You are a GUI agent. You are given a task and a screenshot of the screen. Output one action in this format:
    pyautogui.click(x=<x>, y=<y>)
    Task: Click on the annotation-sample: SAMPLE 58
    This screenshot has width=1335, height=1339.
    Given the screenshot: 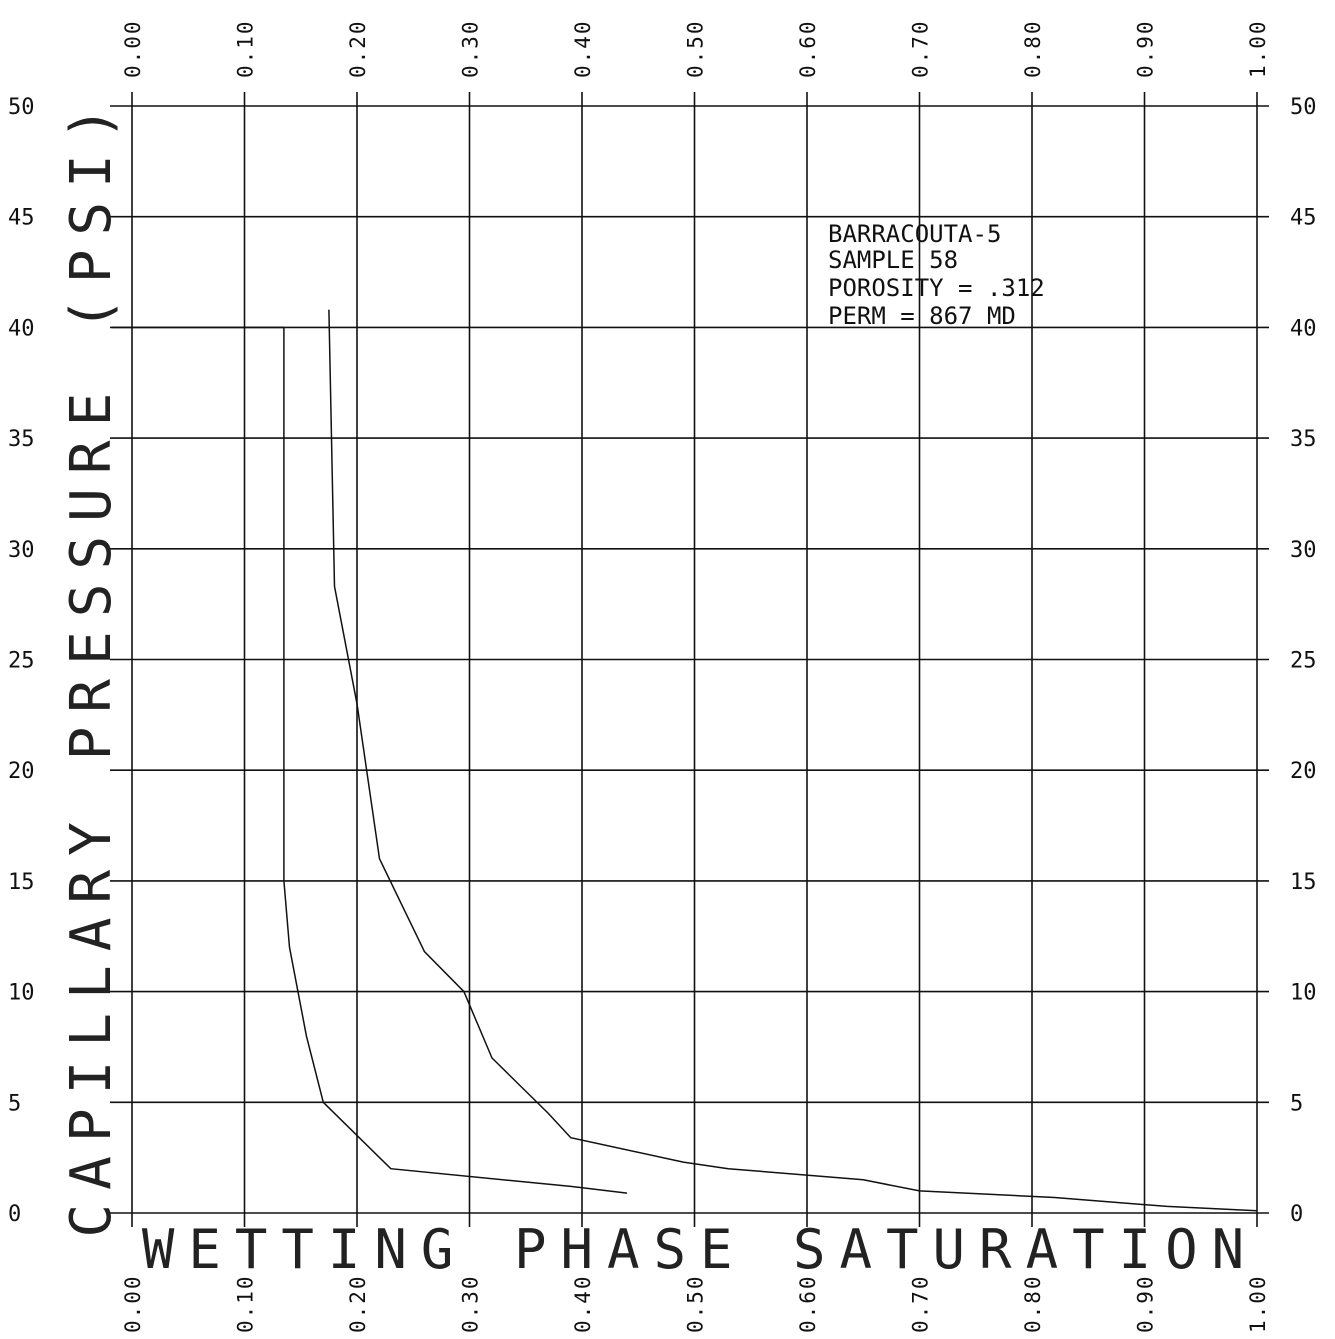 What is the action you would take?
    pyautogui.click(x=893, y=260)
    